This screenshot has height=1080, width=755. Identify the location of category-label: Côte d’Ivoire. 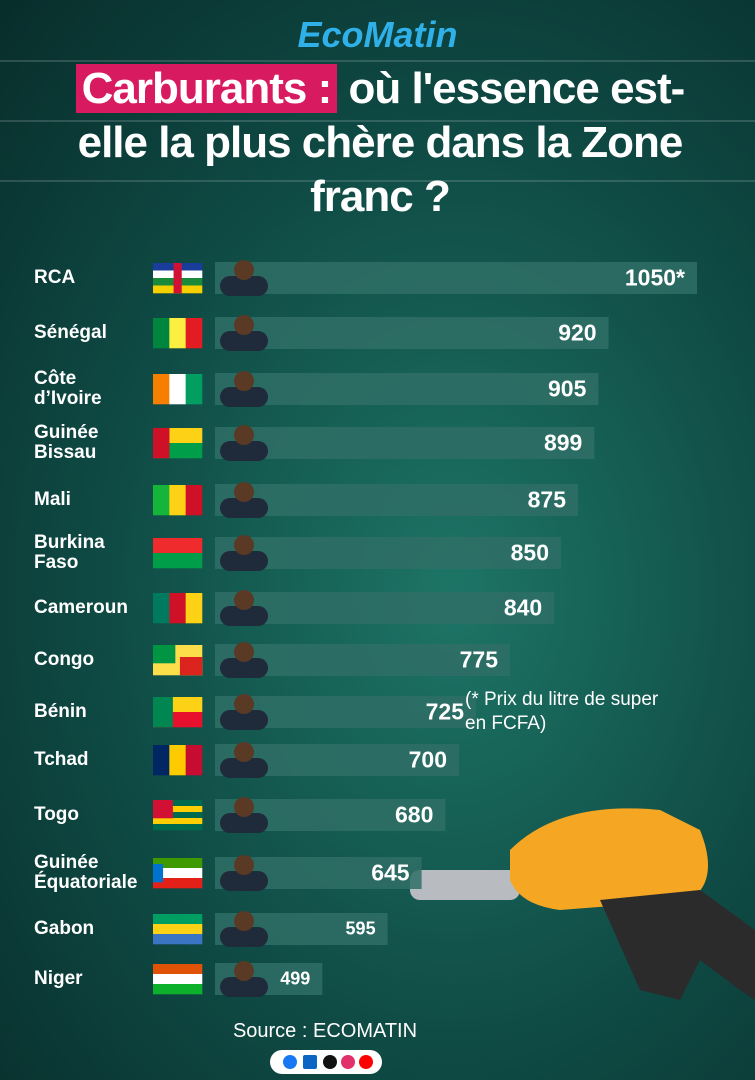
(68, 388).